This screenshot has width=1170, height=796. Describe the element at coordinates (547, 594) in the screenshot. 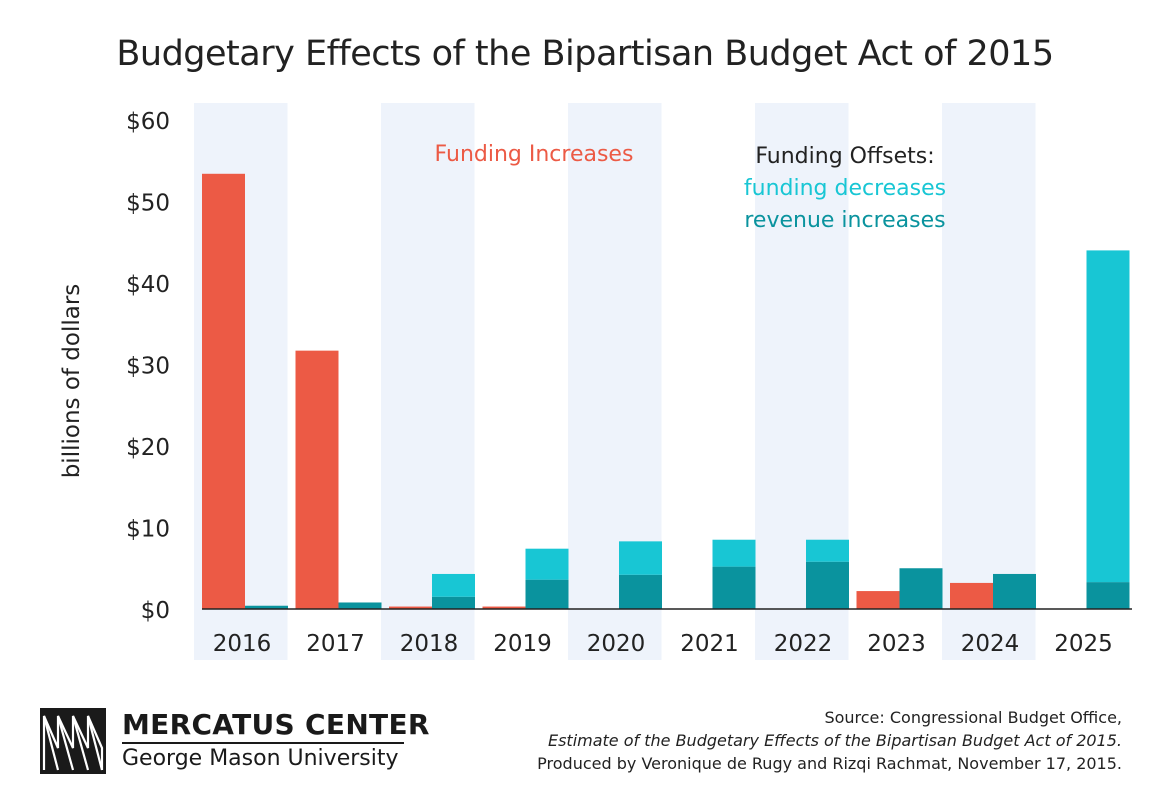

I see `bar-revenue-2019` at that location.